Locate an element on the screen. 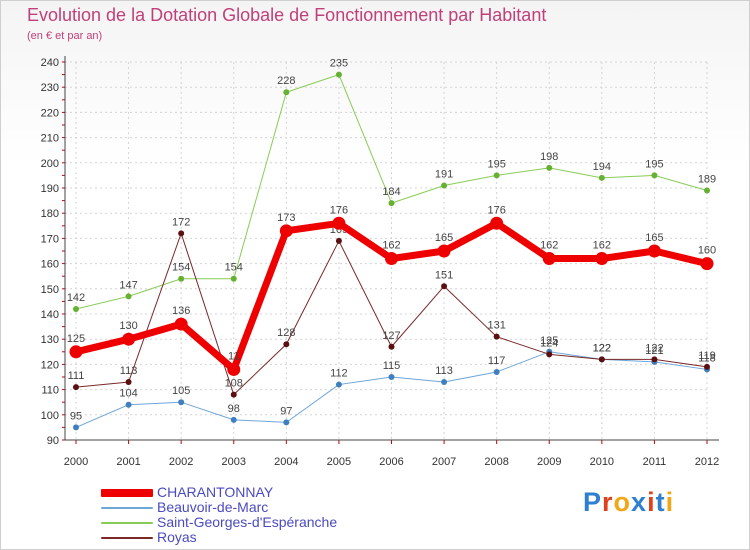 The width and height of the screenshot is (750, 550). data-label: 97 is located at coordinates (286, 411).